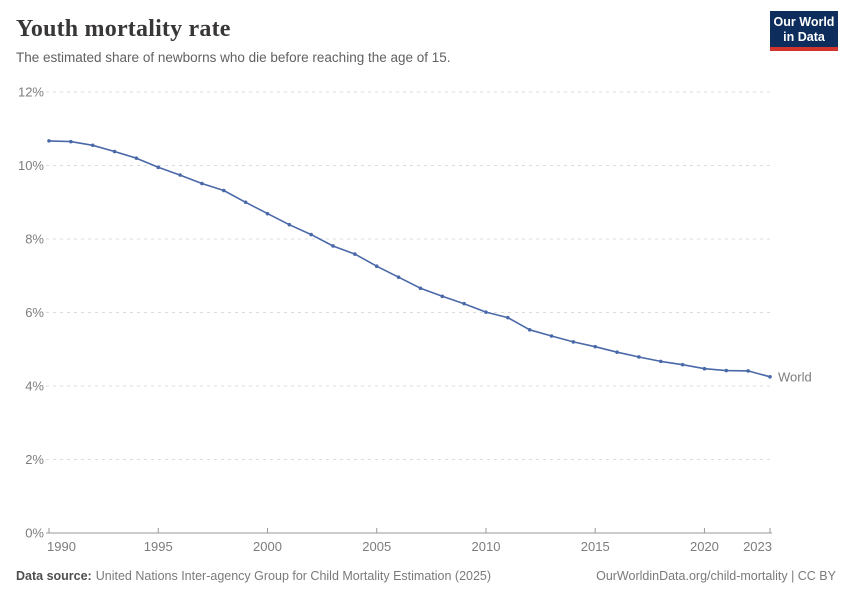 The image size is (850, 600). I want to click on y-tick-label: 12%, so click(31, 92).